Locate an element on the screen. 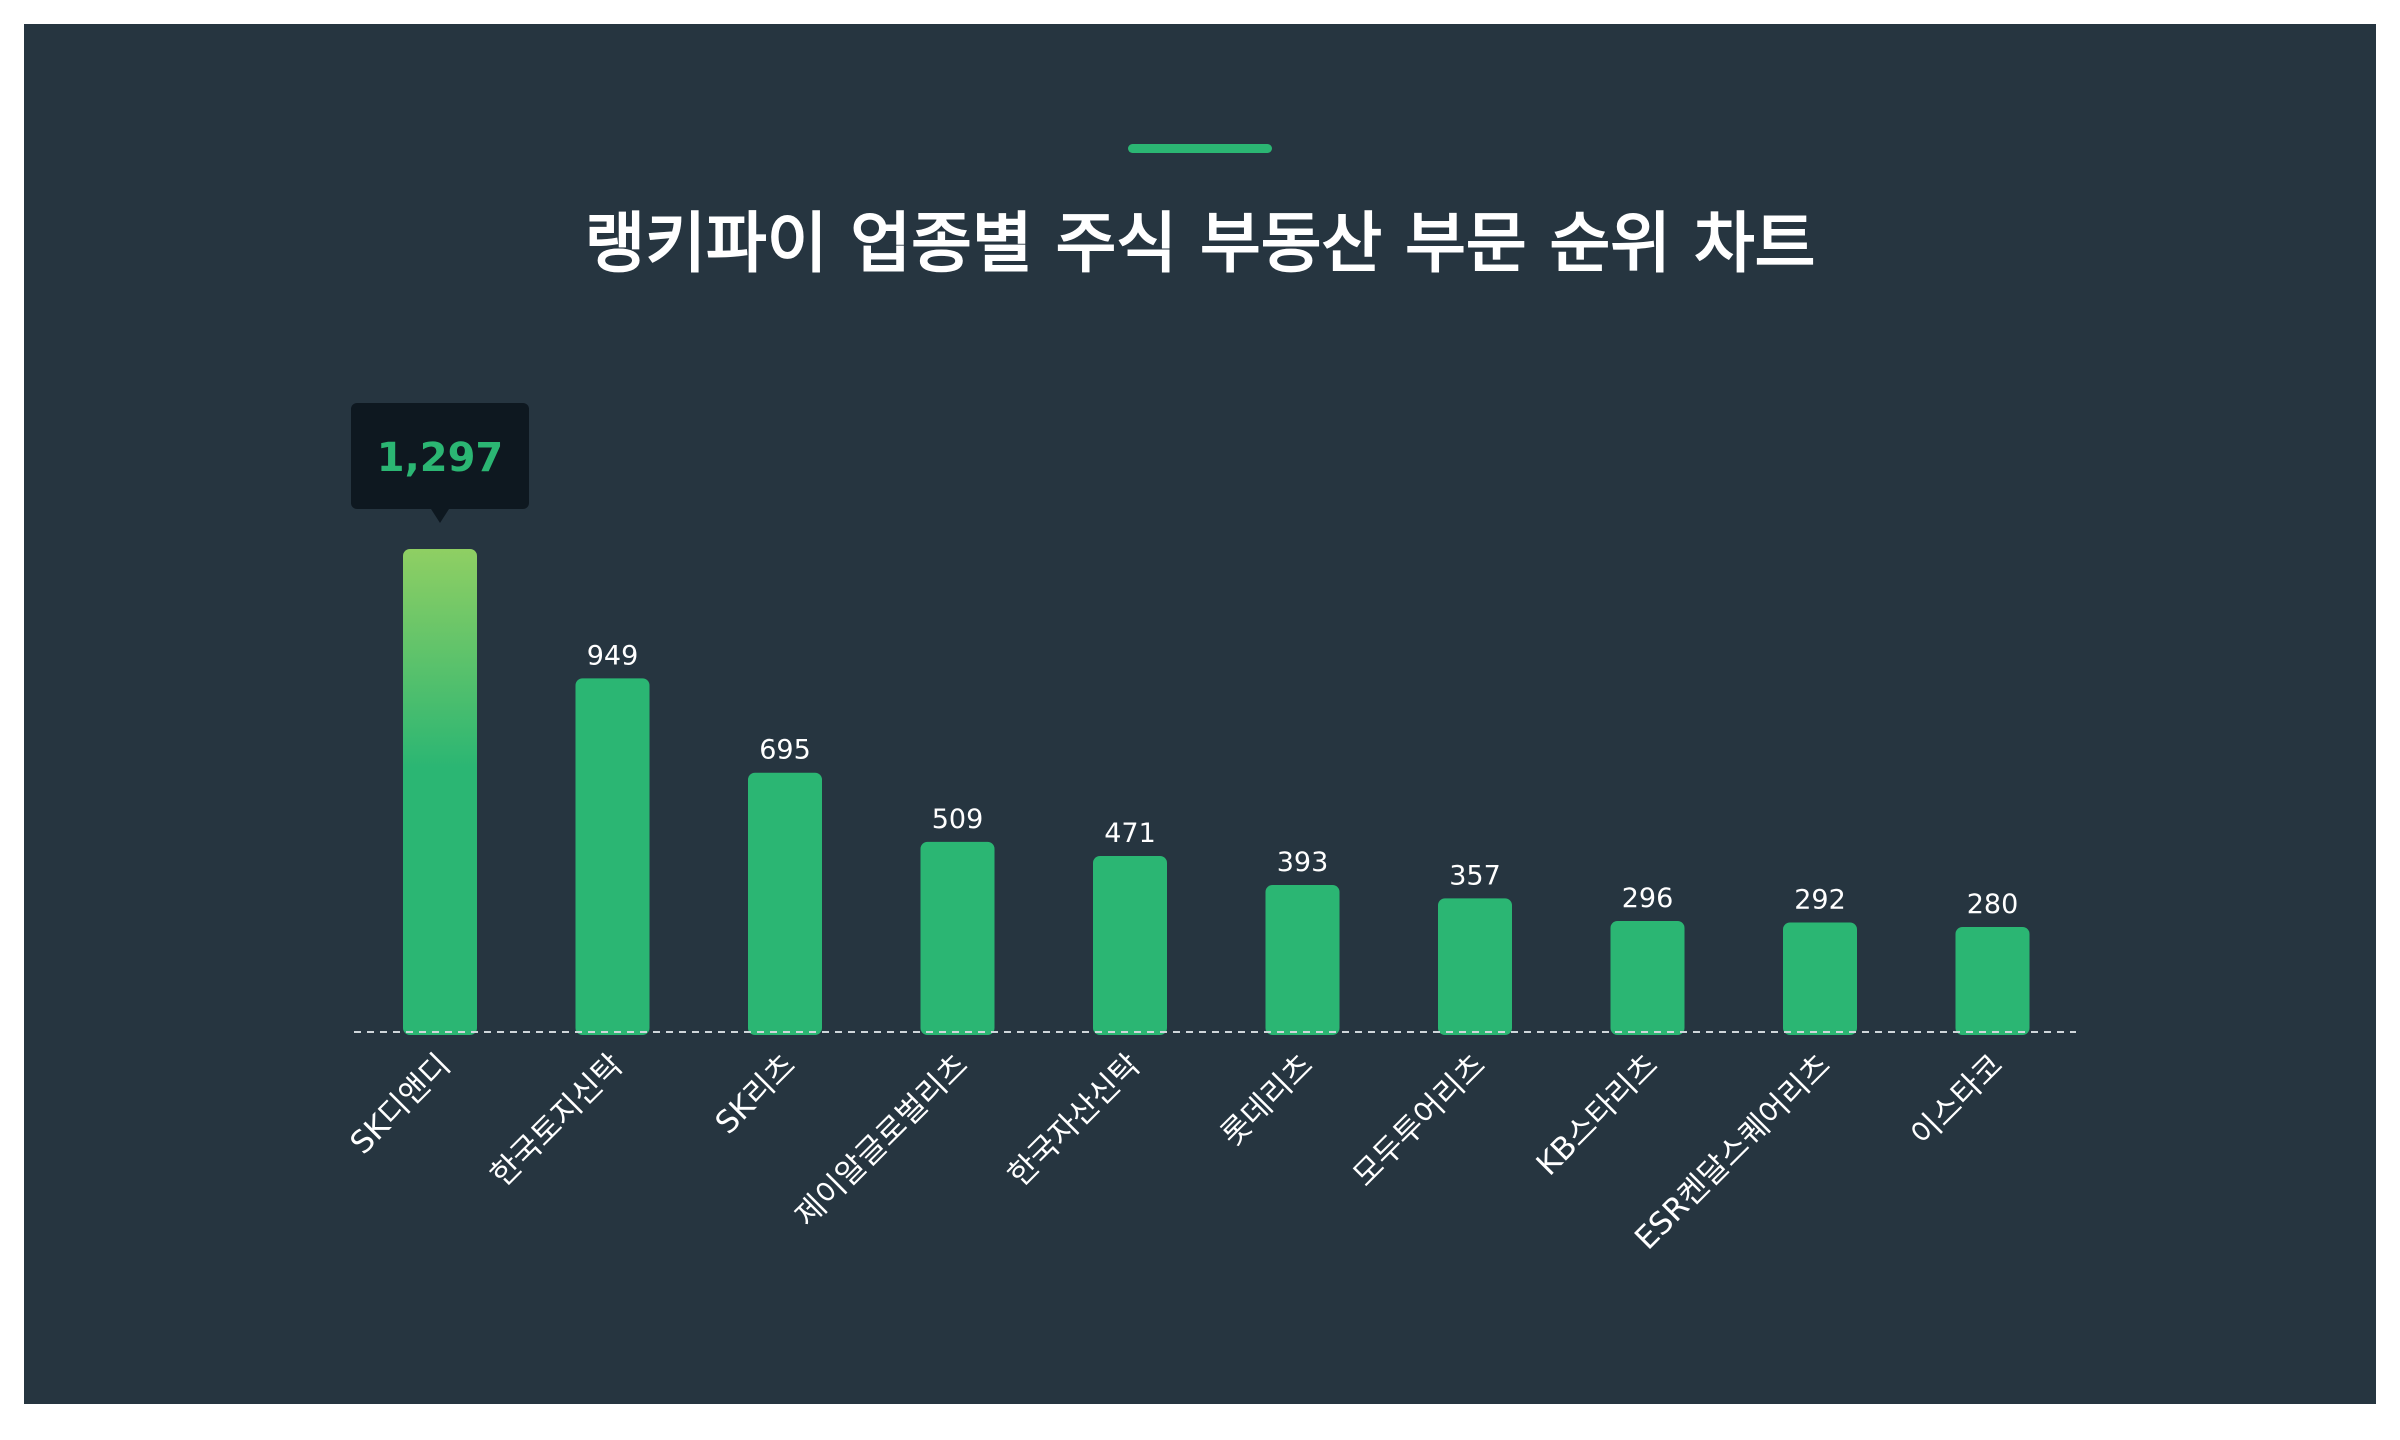 Image resolution: width=2400 pixels, height=1440 pixels. category-label-8: KB스타리츠 is located at coordinates (1598, 1115).